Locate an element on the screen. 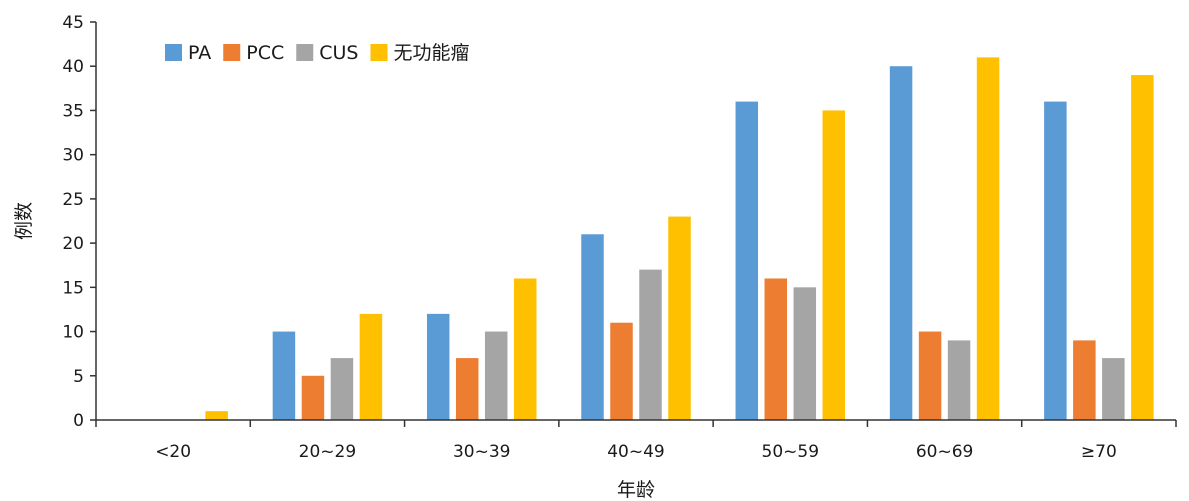 The height and width of the screenshot is (501, 1189). y-tick-label: 10 is located at coordinates (73, 333).